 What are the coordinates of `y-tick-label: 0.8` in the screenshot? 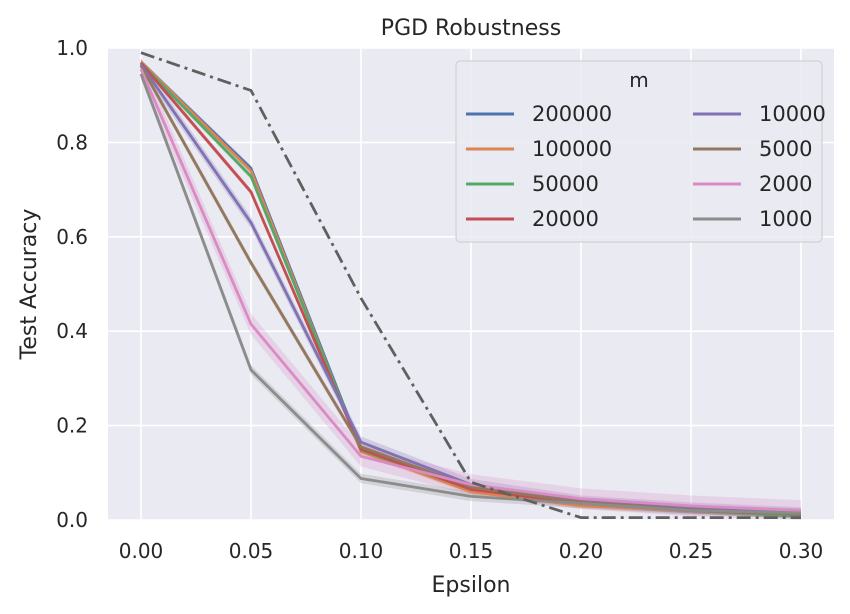 It's located at (72, 142).